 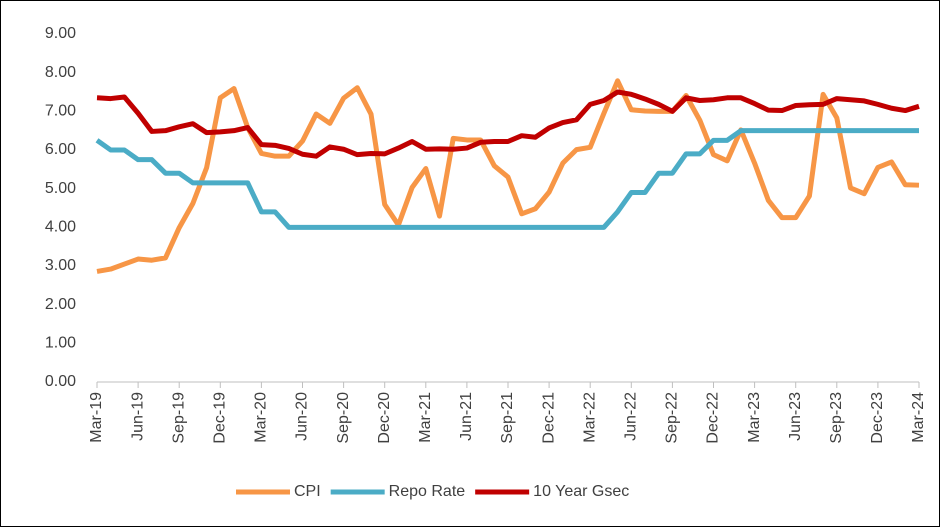 What do you see at coordinates (307, 491) in the screenshot?
I see `legend-label: CPI` at bounding box center [307, 491].